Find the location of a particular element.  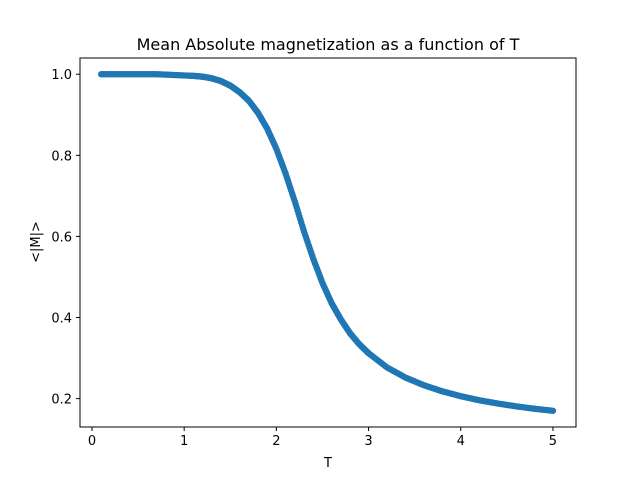

y-axis-title: <|M|> is located at coordinates (36, 242).